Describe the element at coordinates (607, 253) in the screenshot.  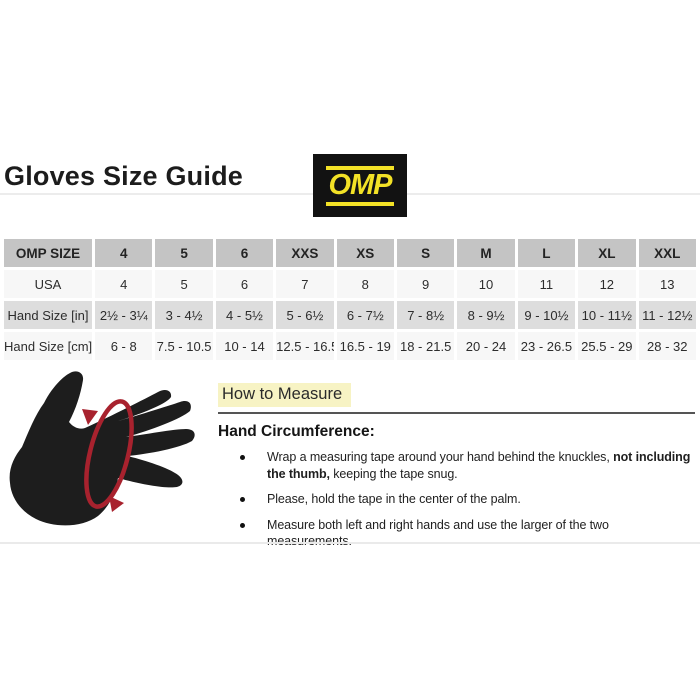
I see `table-header-cell: XL` at that location.